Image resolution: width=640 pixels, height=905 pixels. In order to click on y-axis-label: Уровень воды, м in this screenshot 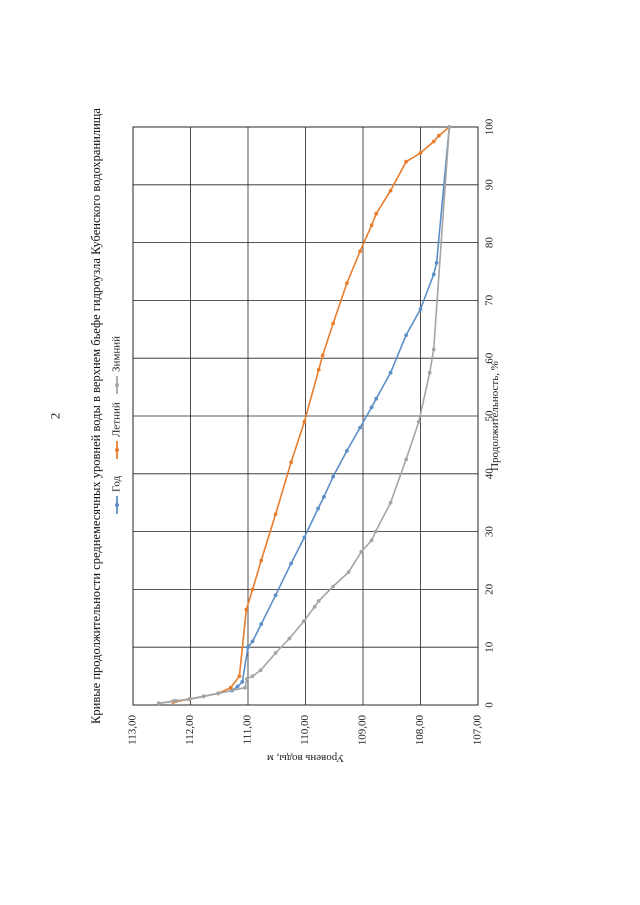, I will do `click(305, 758)`.